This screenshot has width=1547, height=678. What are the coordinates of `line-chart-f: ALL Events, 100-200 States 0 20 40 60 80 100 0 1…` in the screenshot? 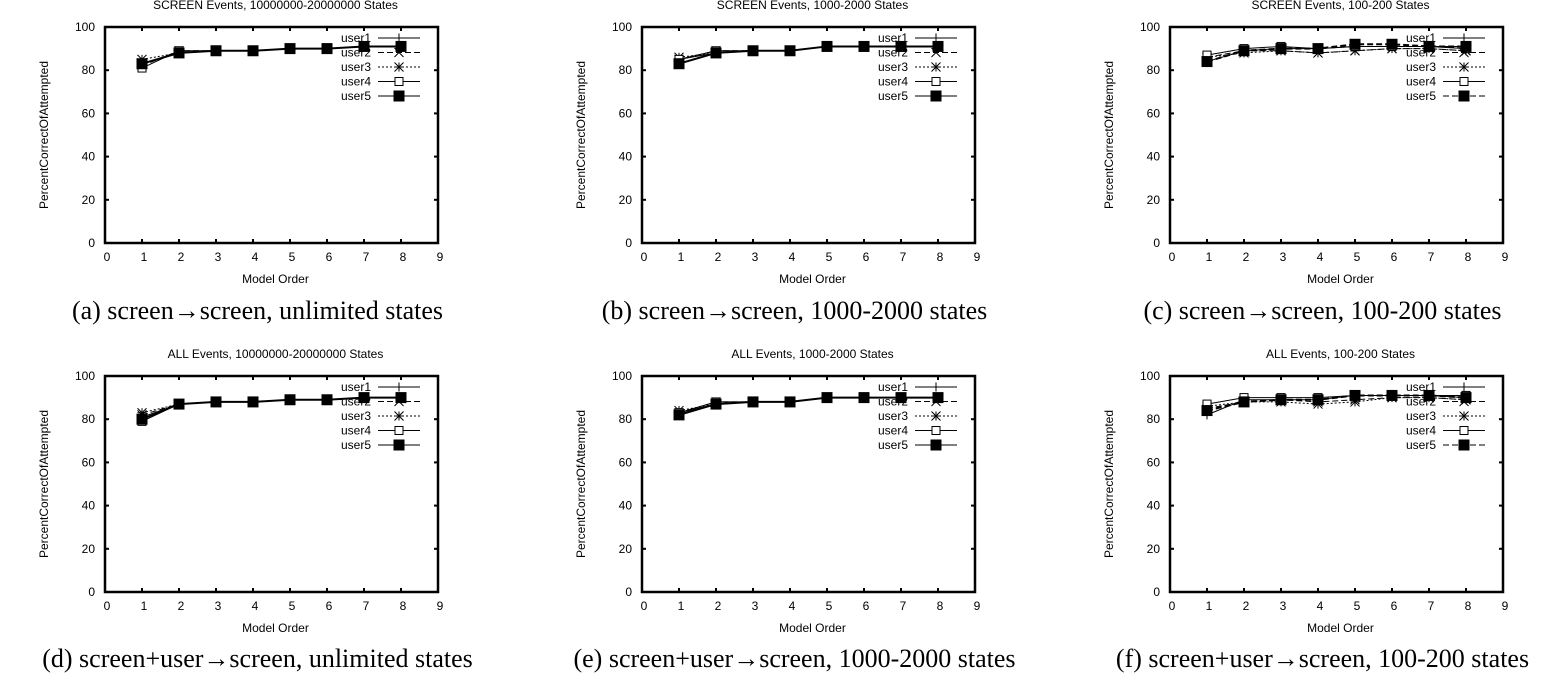 It's located at (1305, 491).